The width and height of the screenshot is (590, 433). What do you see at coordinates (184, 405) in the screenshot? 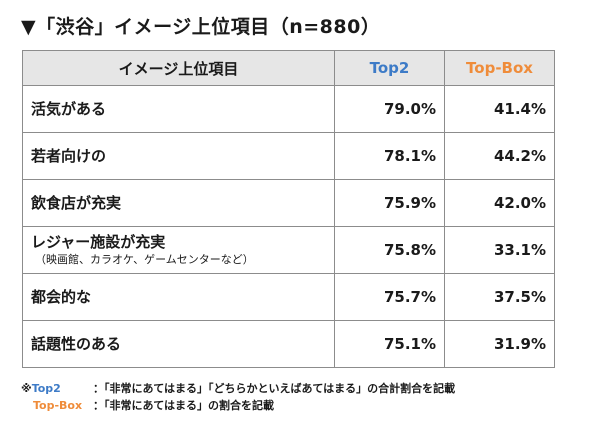
I see `footnote-top-box-text: ：「非常にあてはまる」の割合を記載` at bounding box center [184, 405].